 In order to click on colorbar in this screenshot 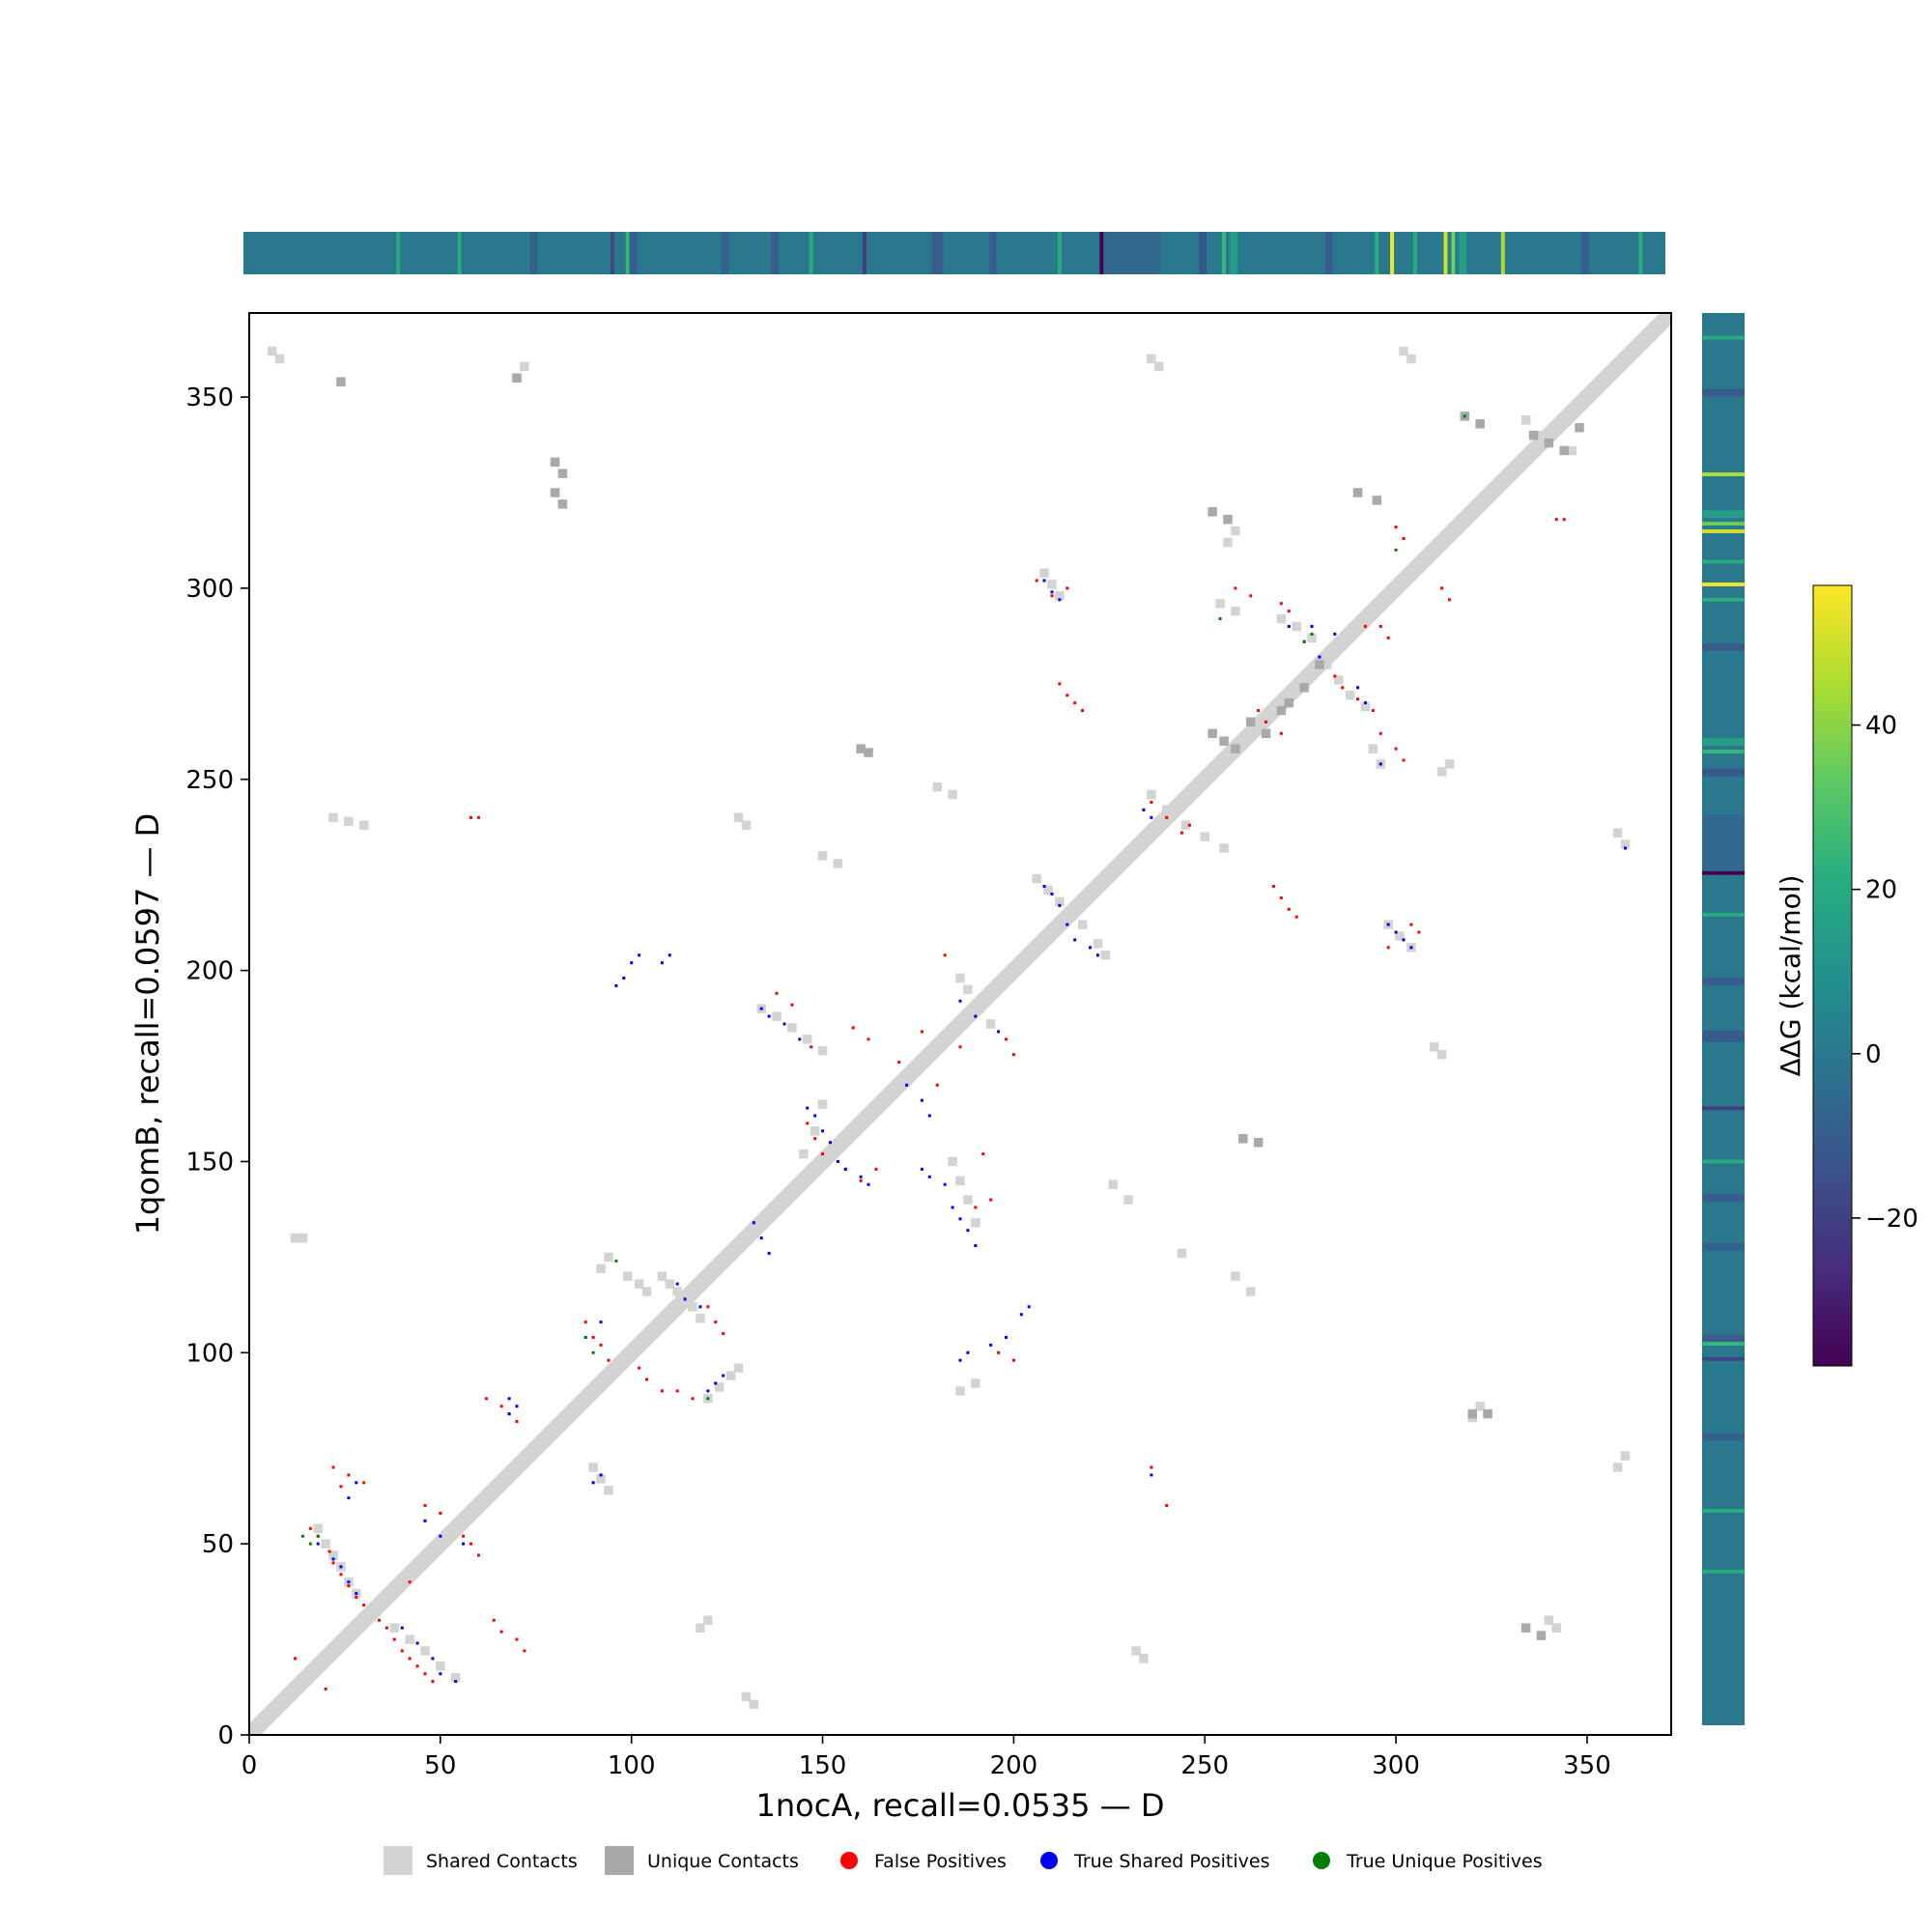, I will do `click(1832, 975)`.